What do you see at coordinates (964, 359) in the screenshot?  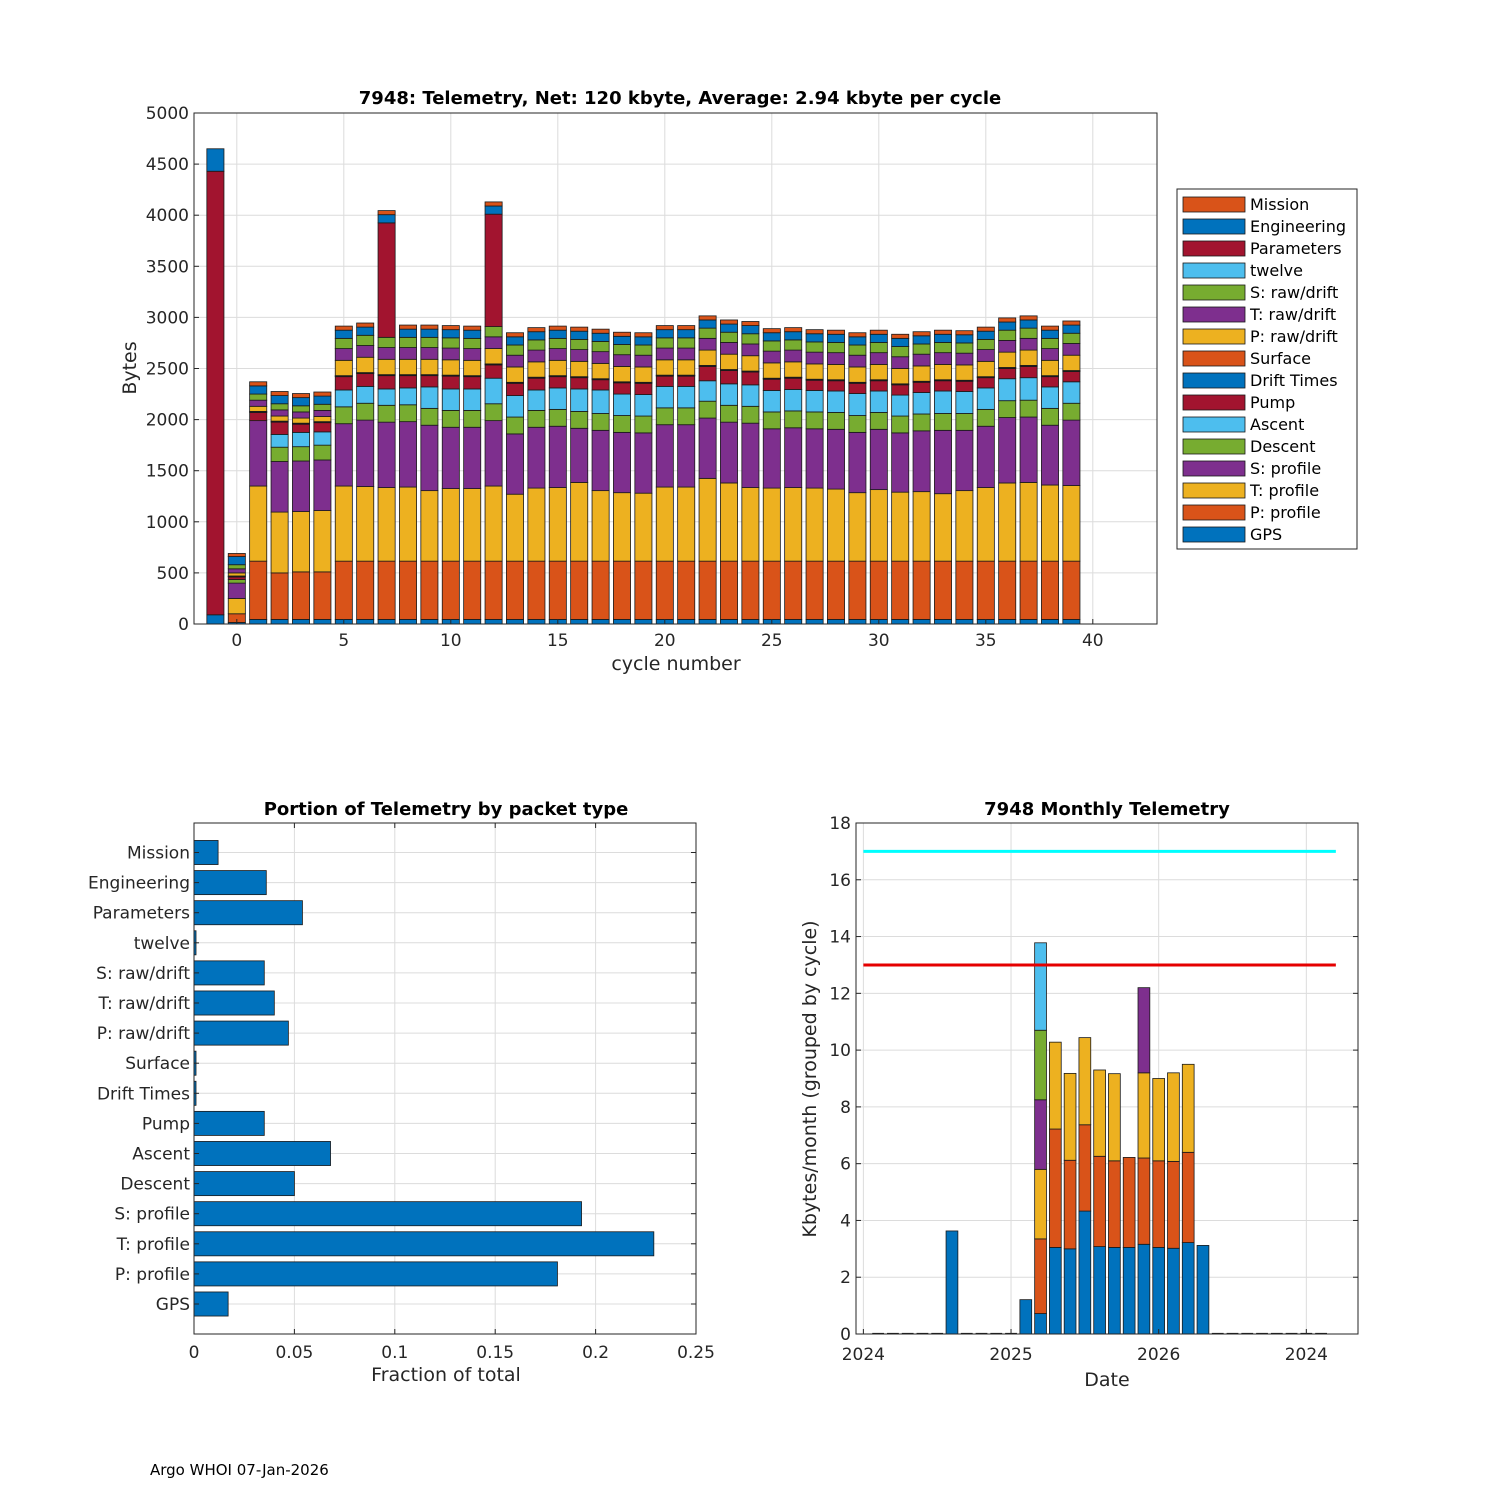 I see `bar-cycle-34-t-raw-drift` at bounding box center [964, 359].